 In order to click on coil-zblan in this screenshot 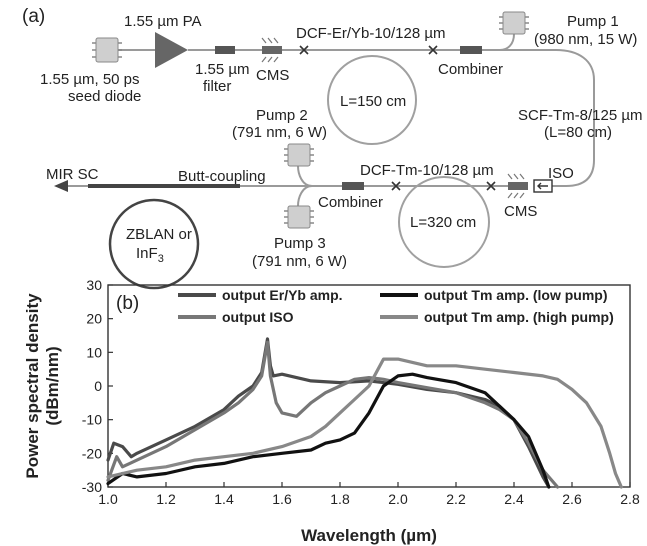, I will do `click(154, 244)`.